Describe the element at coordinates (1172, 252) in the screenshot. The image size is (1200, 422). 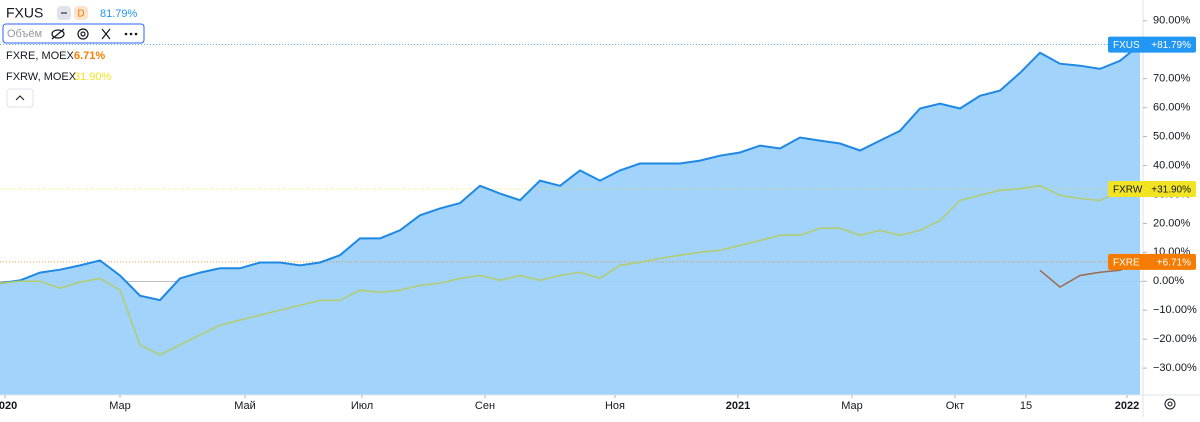
I see `y-tick-label: 10.00%` at that location.